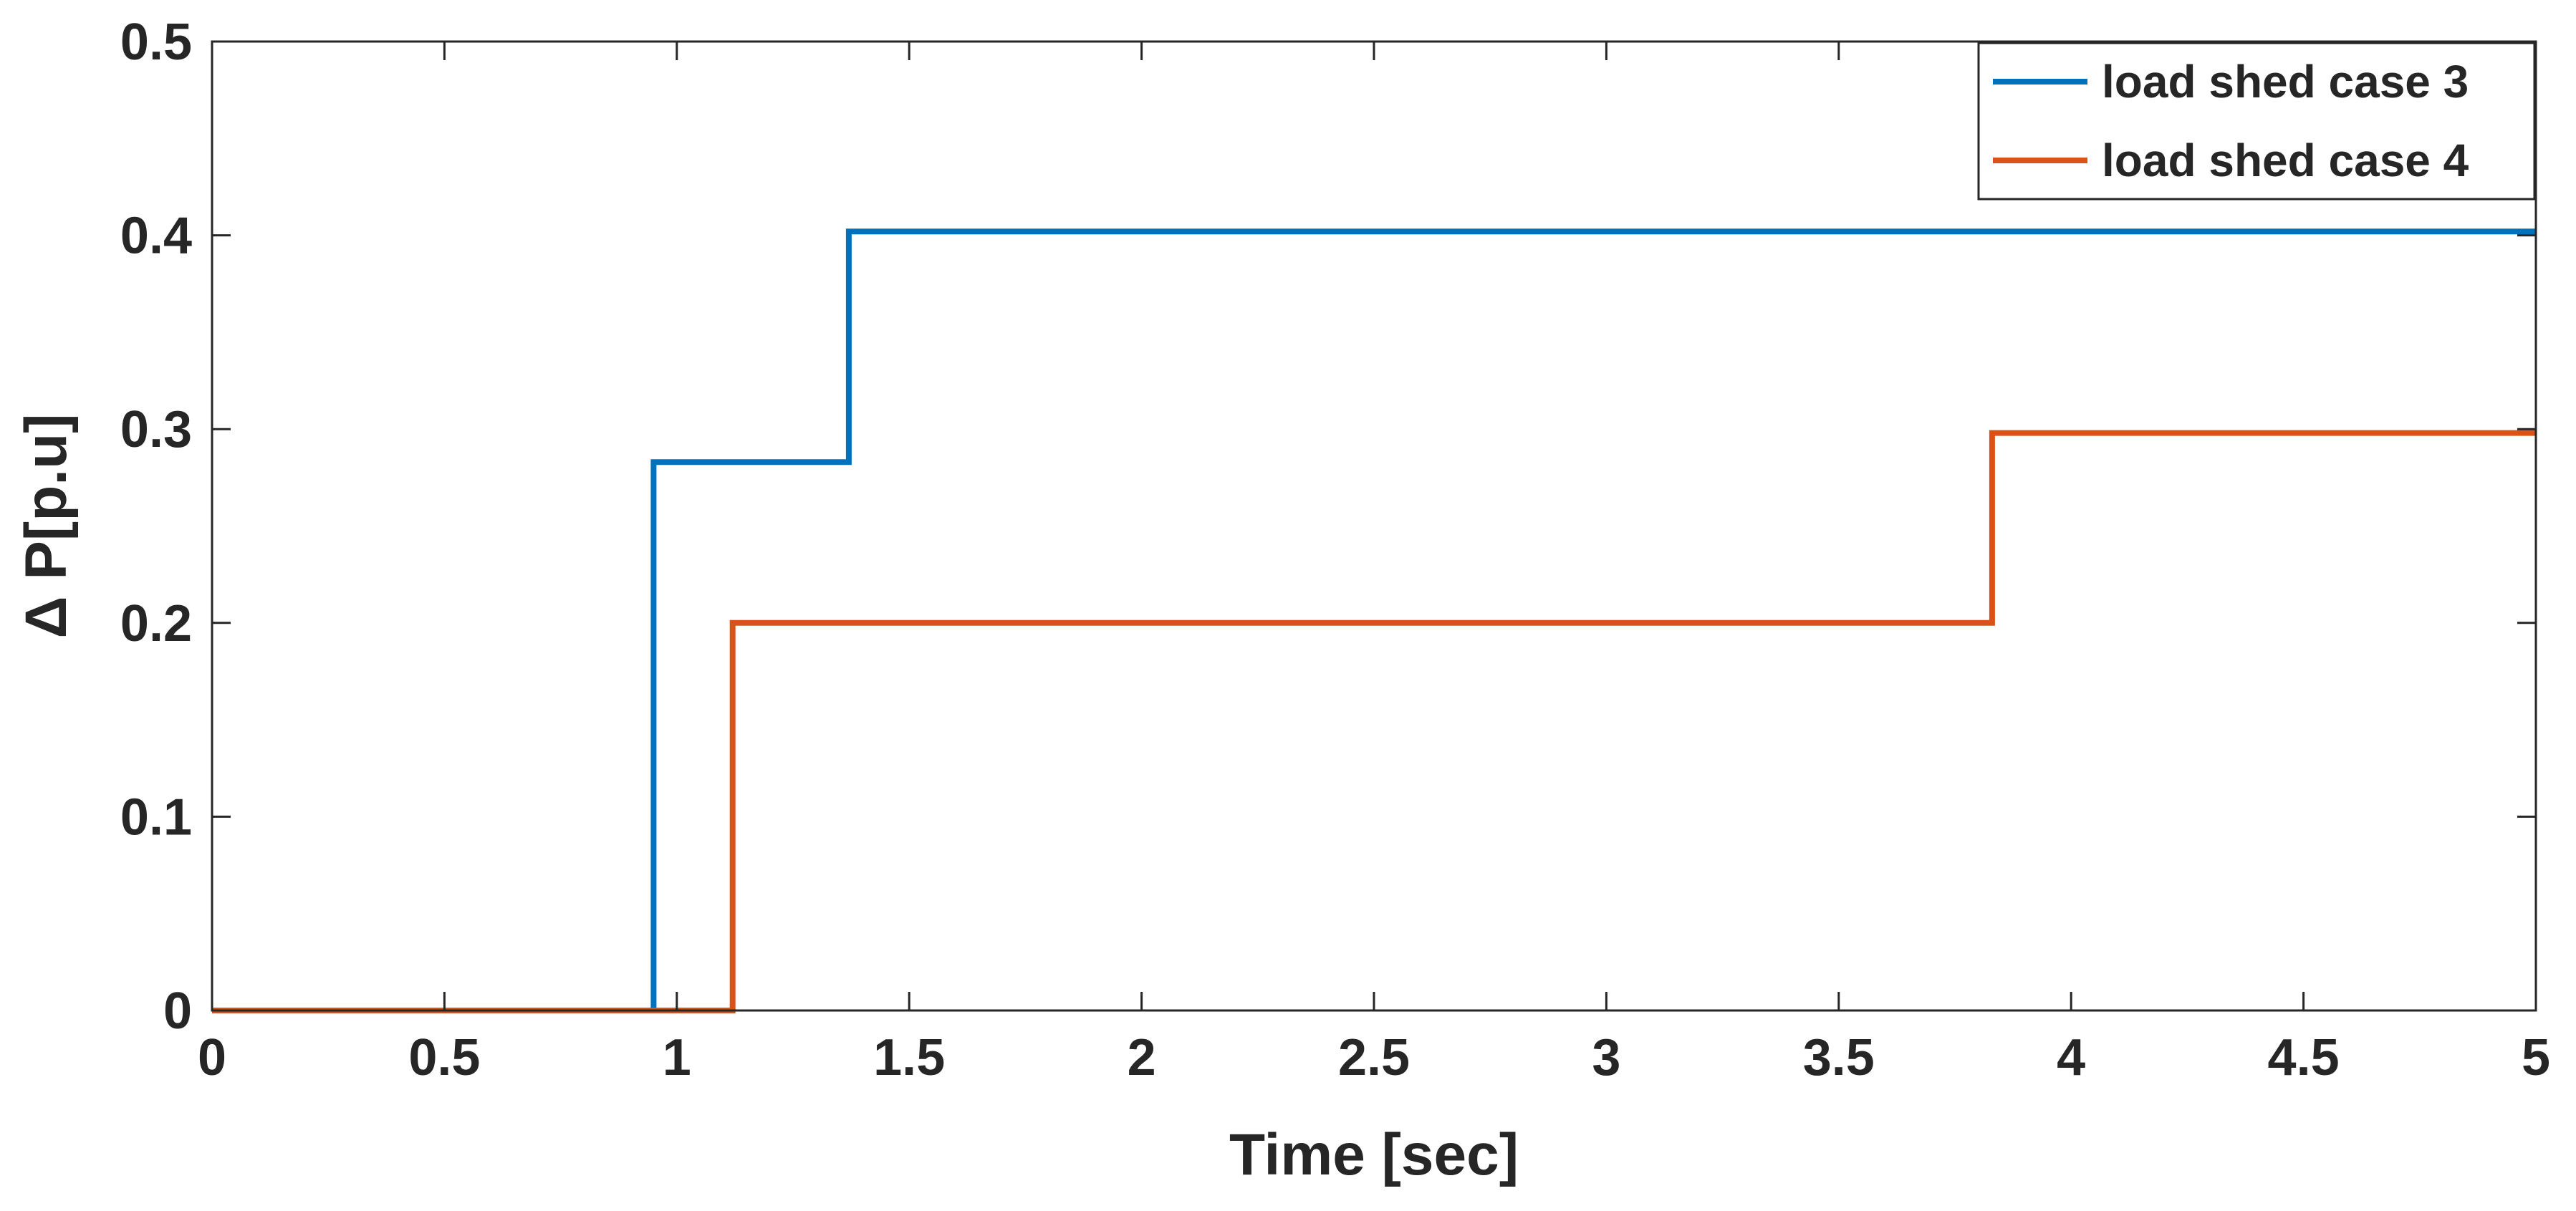 This screenshot has width=2576, height=1211. What do you see at coordinates (156, 236) in the screenshot?
I see `y-tick-label: 0.4` at bounding box center [156, 236].